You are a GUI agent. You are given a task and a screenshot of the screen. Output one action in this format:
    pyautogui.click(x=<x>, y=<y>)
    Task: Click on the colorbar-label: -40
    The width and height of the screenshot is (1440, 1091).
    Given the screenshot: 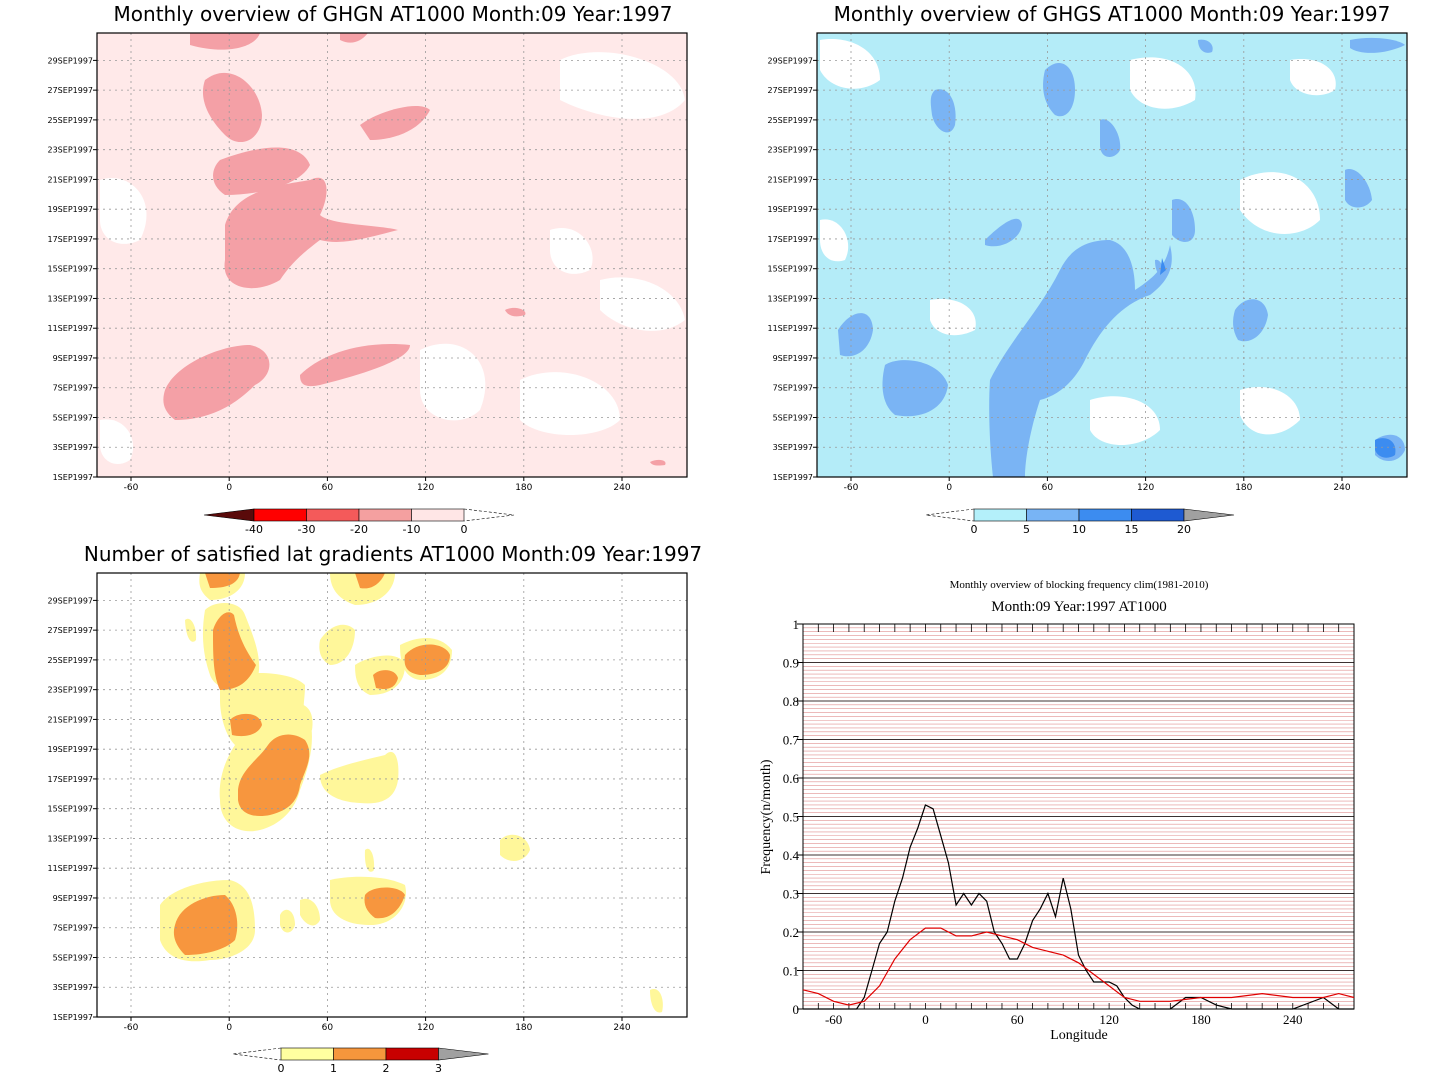 What is the action you would take?
    pyautogui.click(x=254, y=529)
    